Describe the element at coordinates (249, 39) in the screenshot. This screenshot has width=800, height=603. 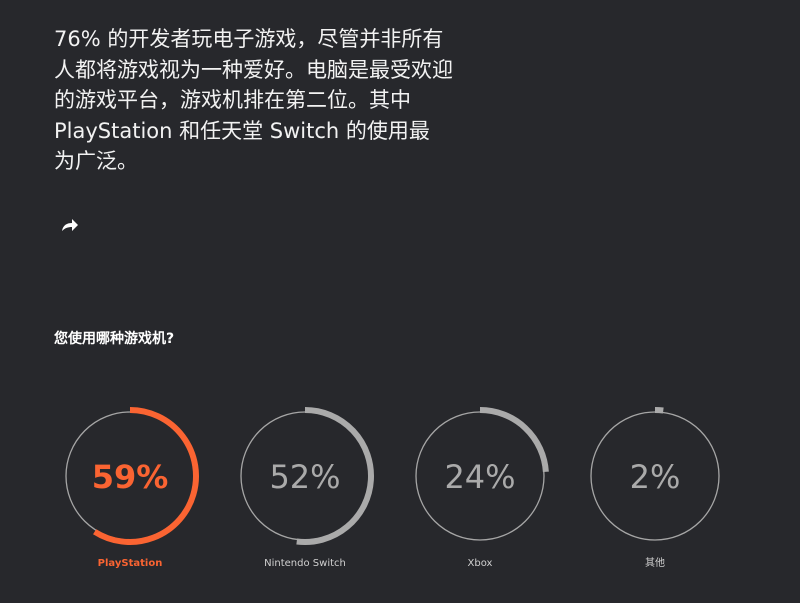
I see `intro-line: 76% 的开发者玩电子游戏，尽管并非所有` at that location.